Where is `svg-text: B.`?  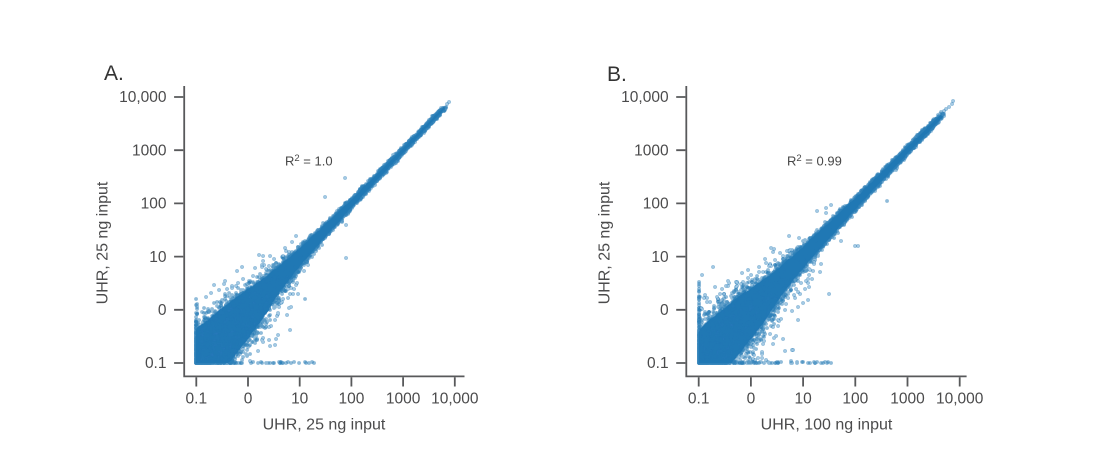 svg-text: B. is located at coordinates (617, 74).